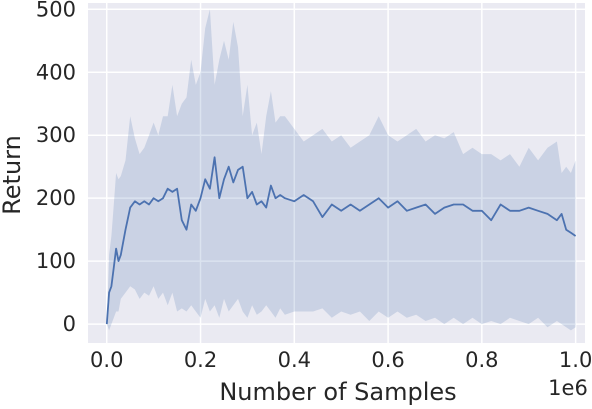 The image size is (592, 409). What do you see at coordinates (568, 388) in the screenshot?
I see `x-offset-label: 1e6` at bounding box center [568, 388].